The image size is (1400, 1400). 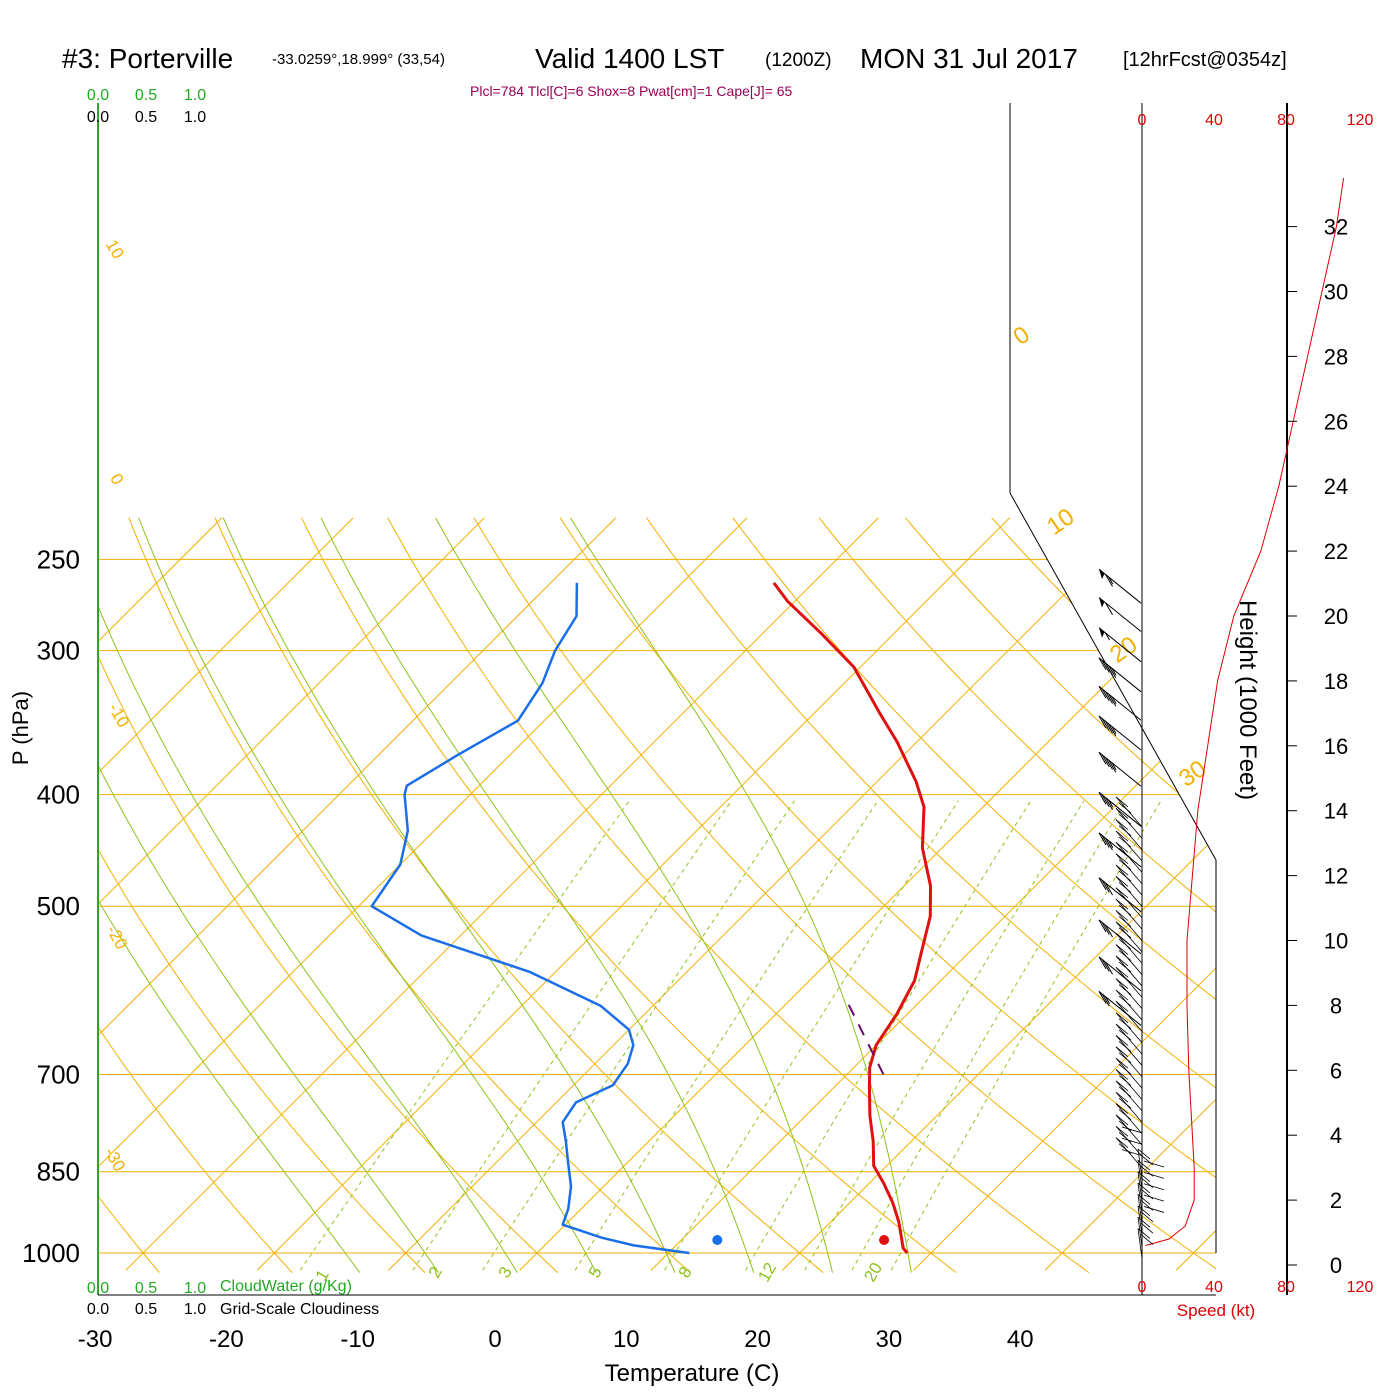 I want to click on dry-adiabat-label: -10, so click(x=118, y=715).